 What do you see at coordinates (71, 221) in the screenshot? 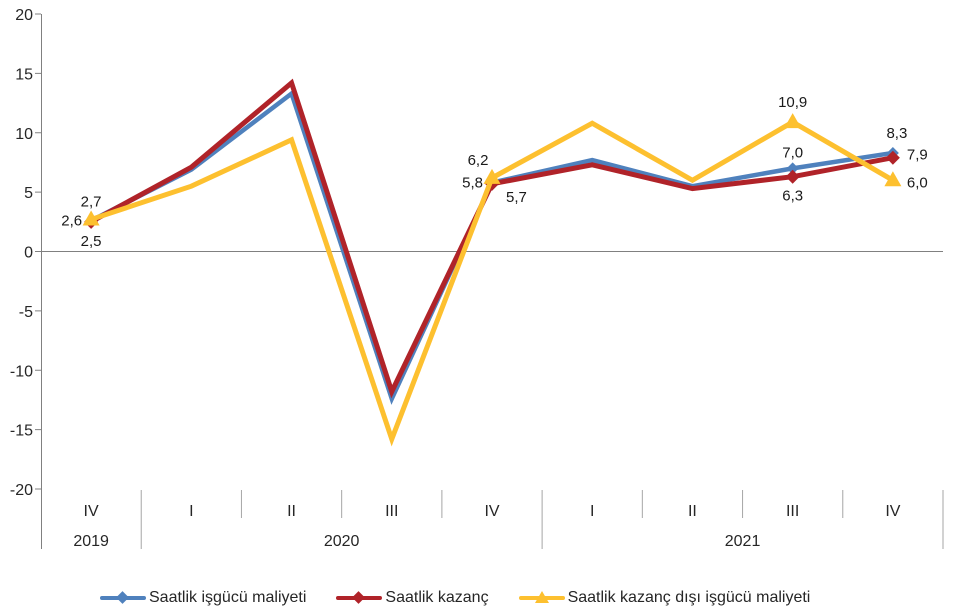
I see `data-label: 2,6` at bounding box center [71, 221].